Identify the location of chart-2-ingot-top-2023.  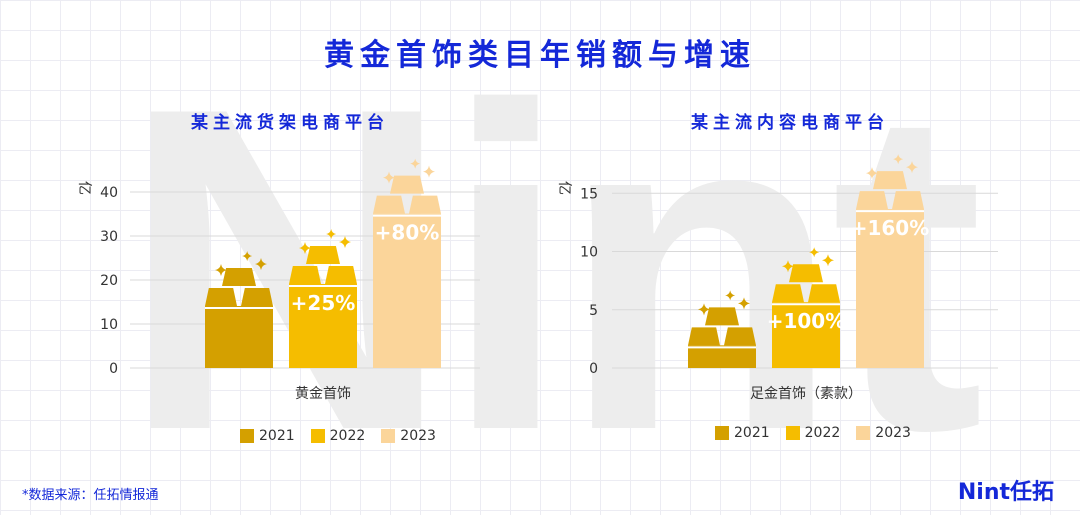
(890, 180).